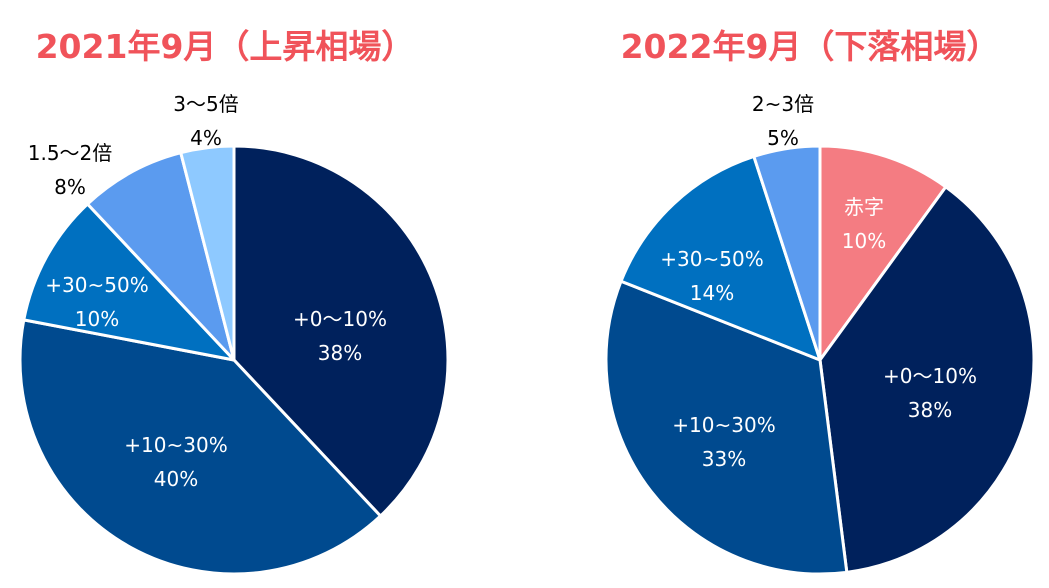  I want to click on chart-title: 2022年9月（下落相場）, so click(810, 46).